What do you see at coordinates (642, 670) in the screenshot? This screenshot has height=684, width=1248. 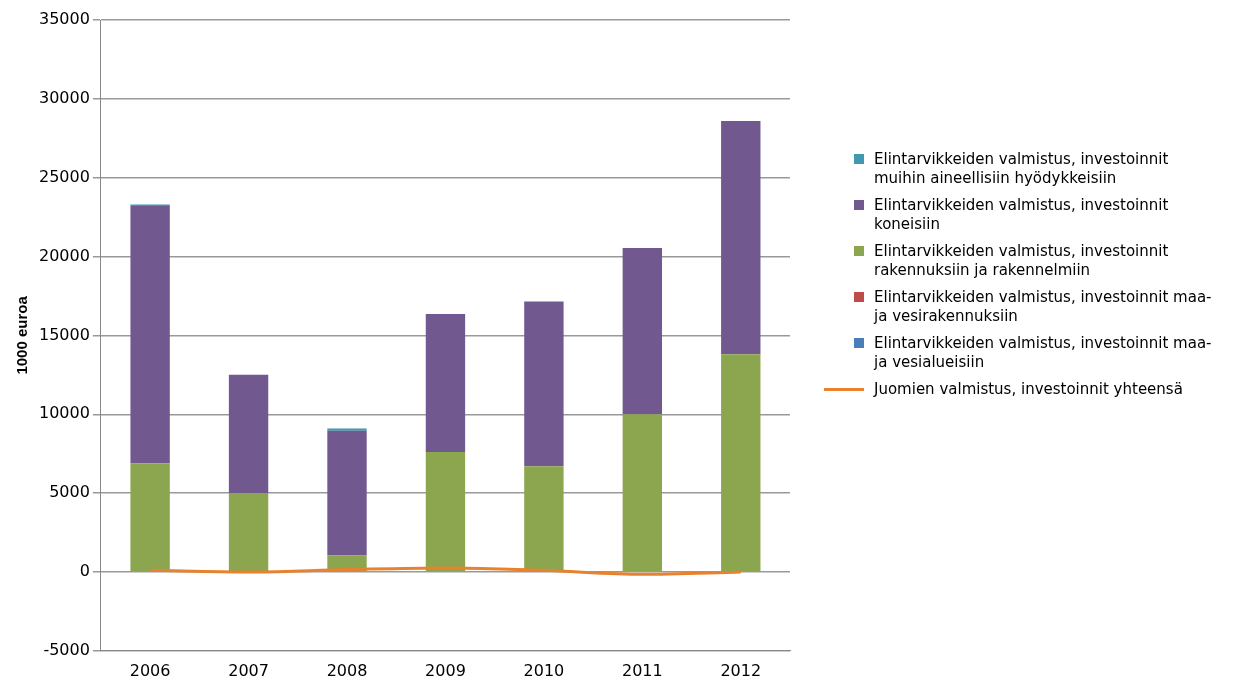 I see `x-tick-label: 2011` at bounding box center [642, 670].